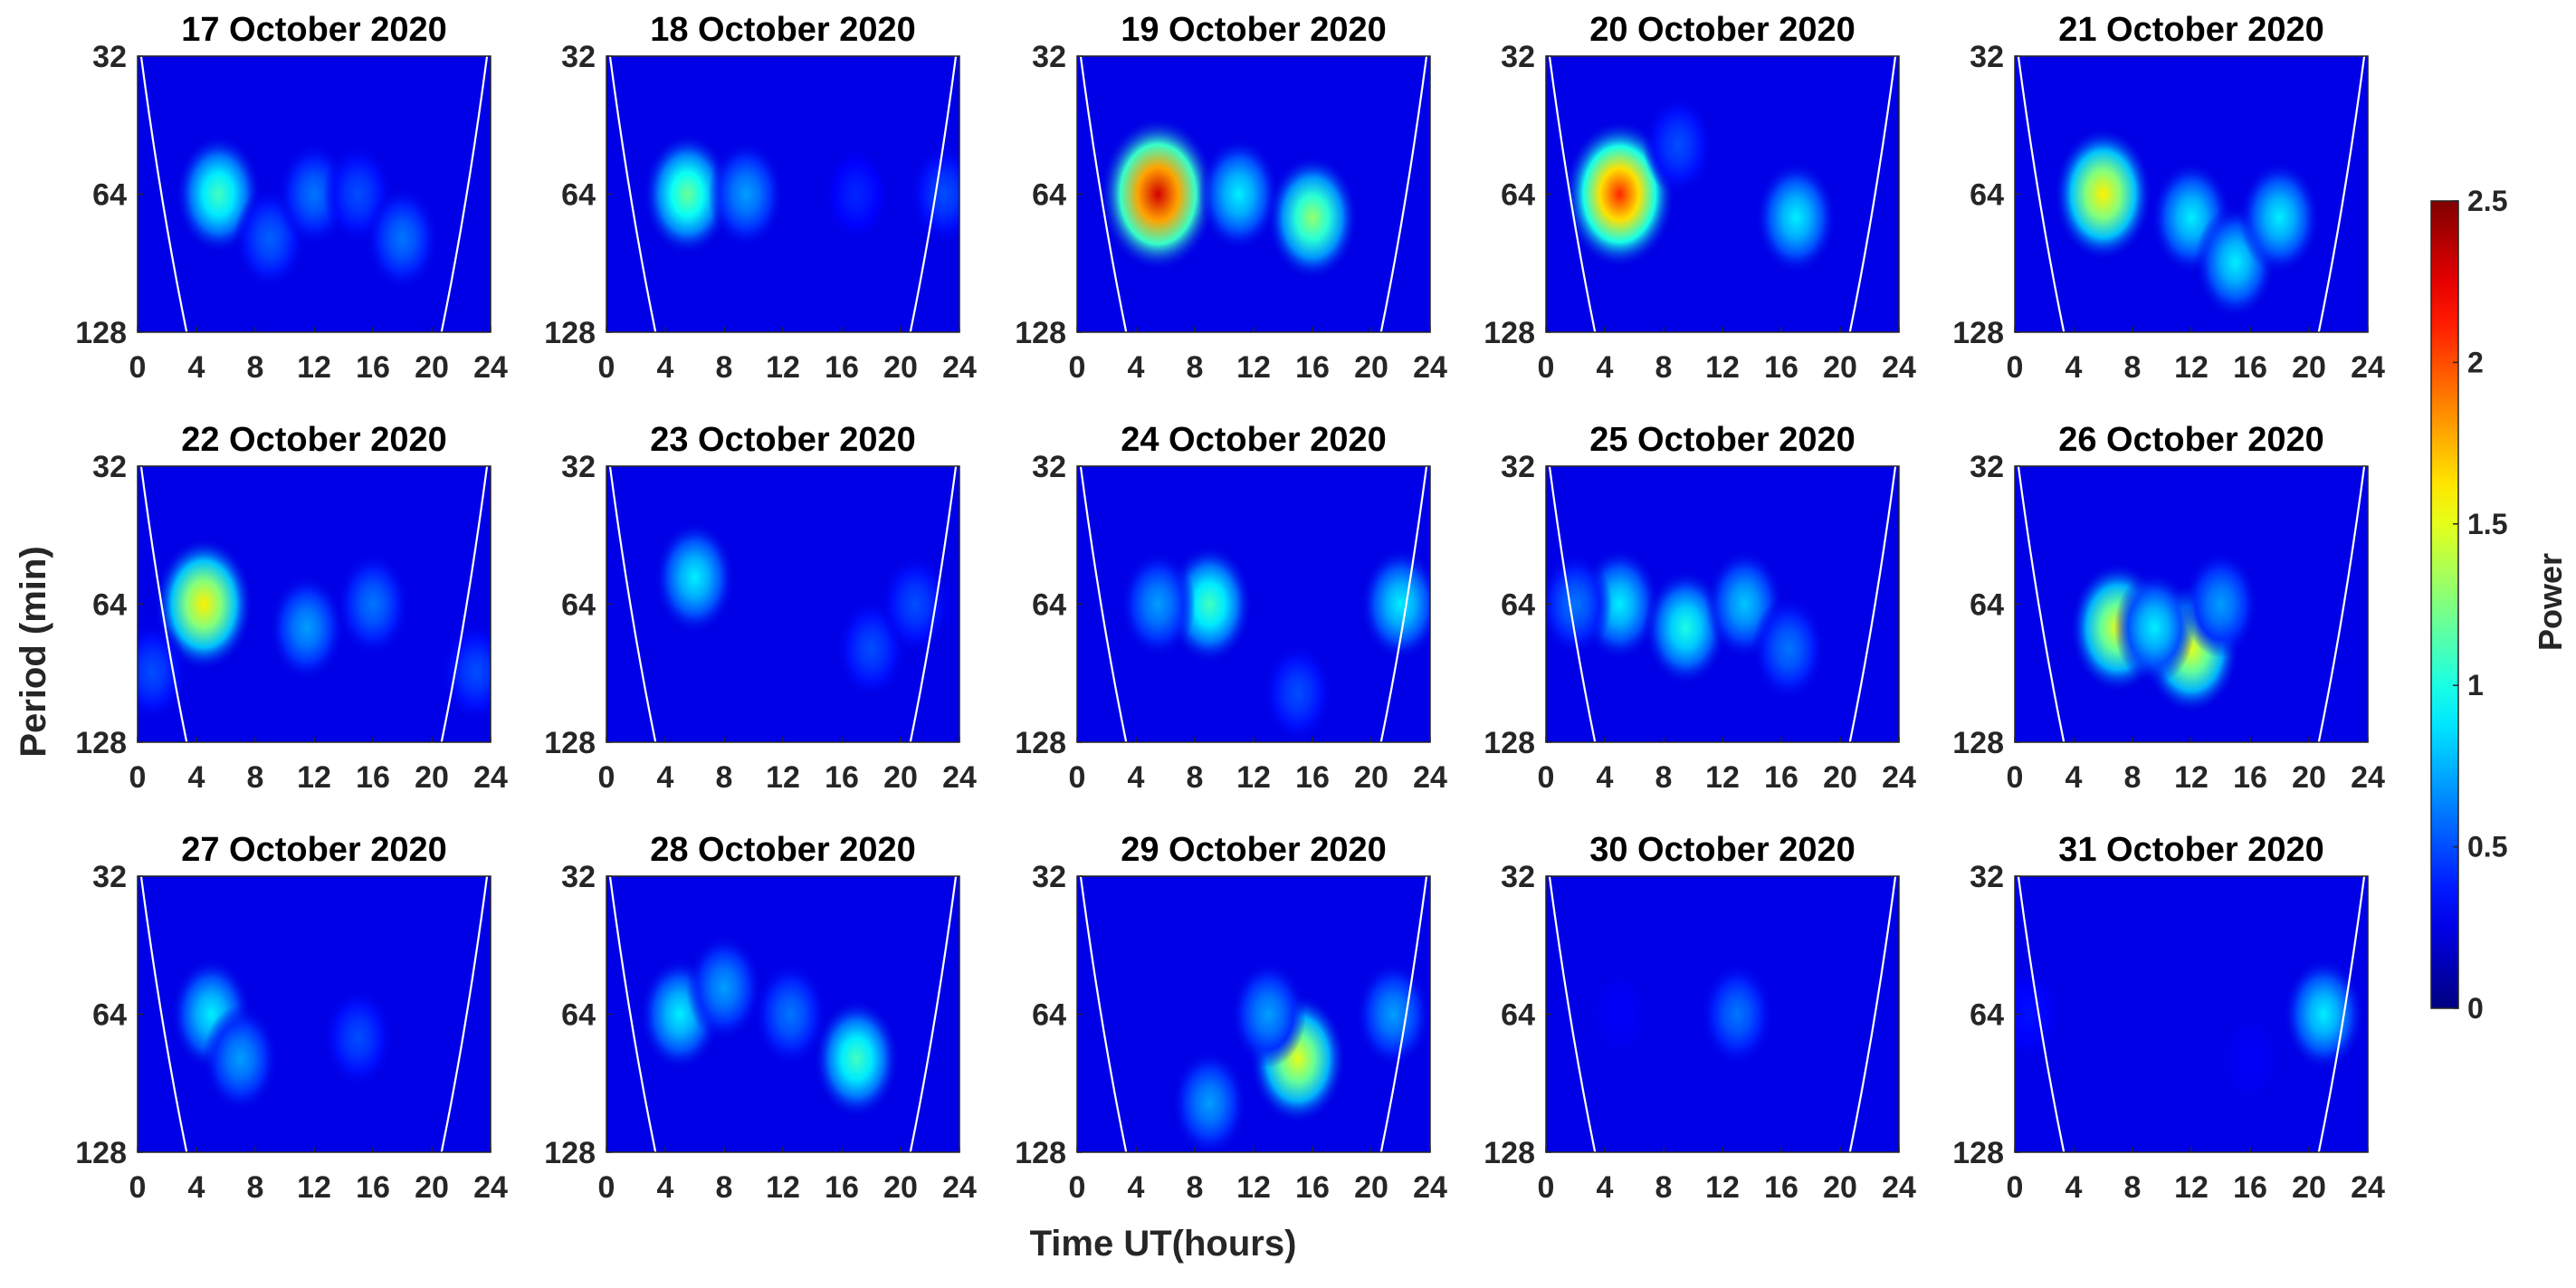 This screenshot has width=2576, height=1288. Describe the element at coordinates (783, 440) in the screenshot. I see `panel-title: 23 October 2020` at that location.